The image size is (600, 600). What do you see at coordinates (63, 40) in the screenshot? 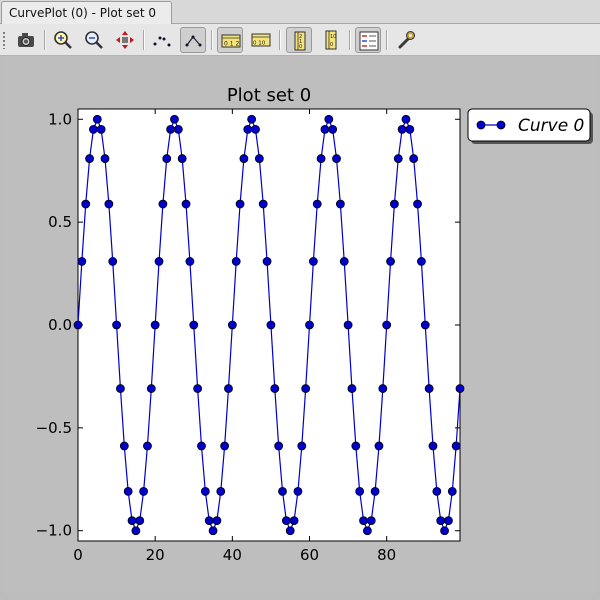
I see `zoom-in-button` at bounding box center [63, 40].